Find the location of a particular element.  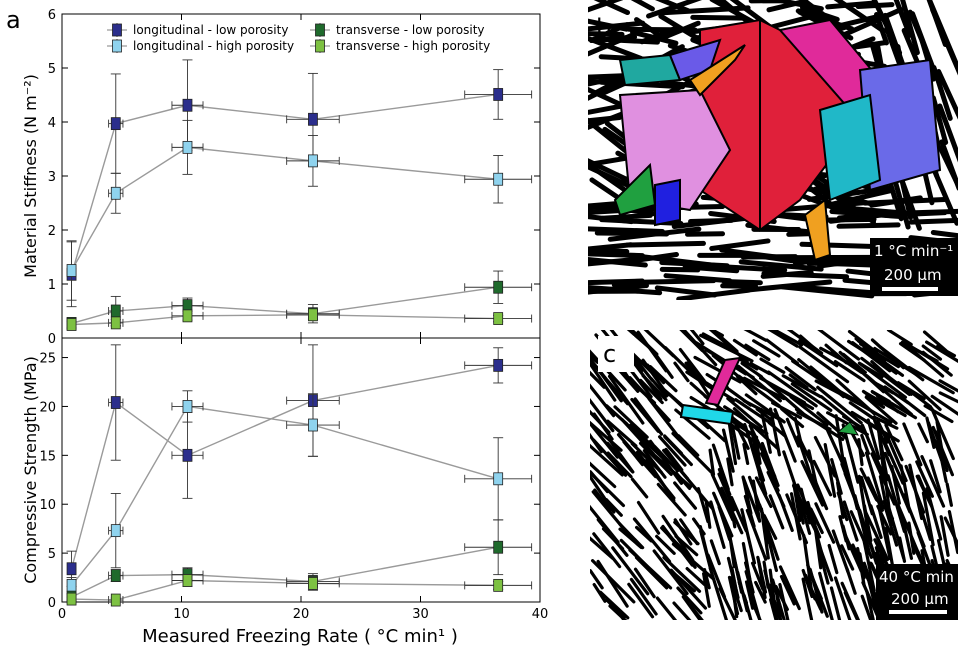

y-tick-label: 4 is located at coordinates (52, 123).